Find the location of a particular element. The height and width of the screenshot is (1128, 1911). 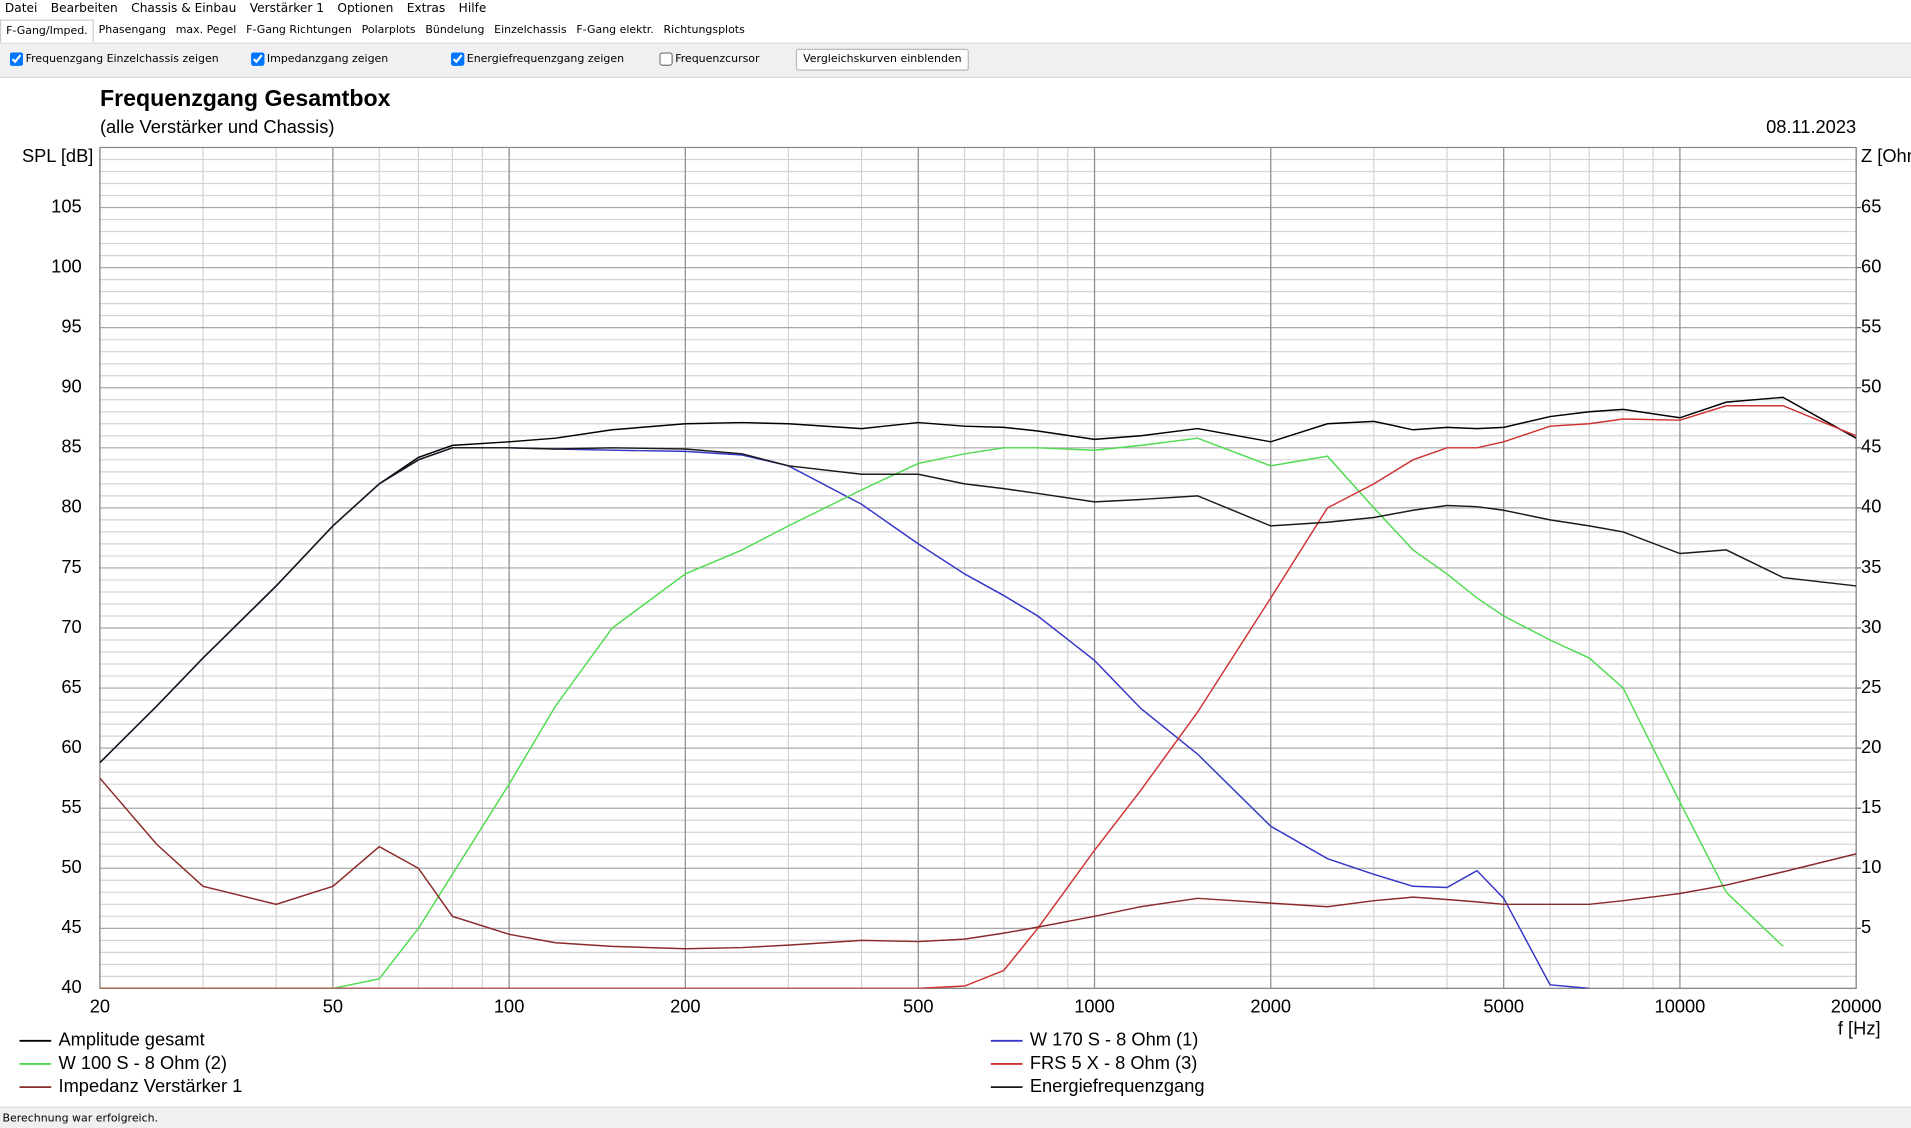

tab: Richtungsplots is located at coordinates (704, 30).